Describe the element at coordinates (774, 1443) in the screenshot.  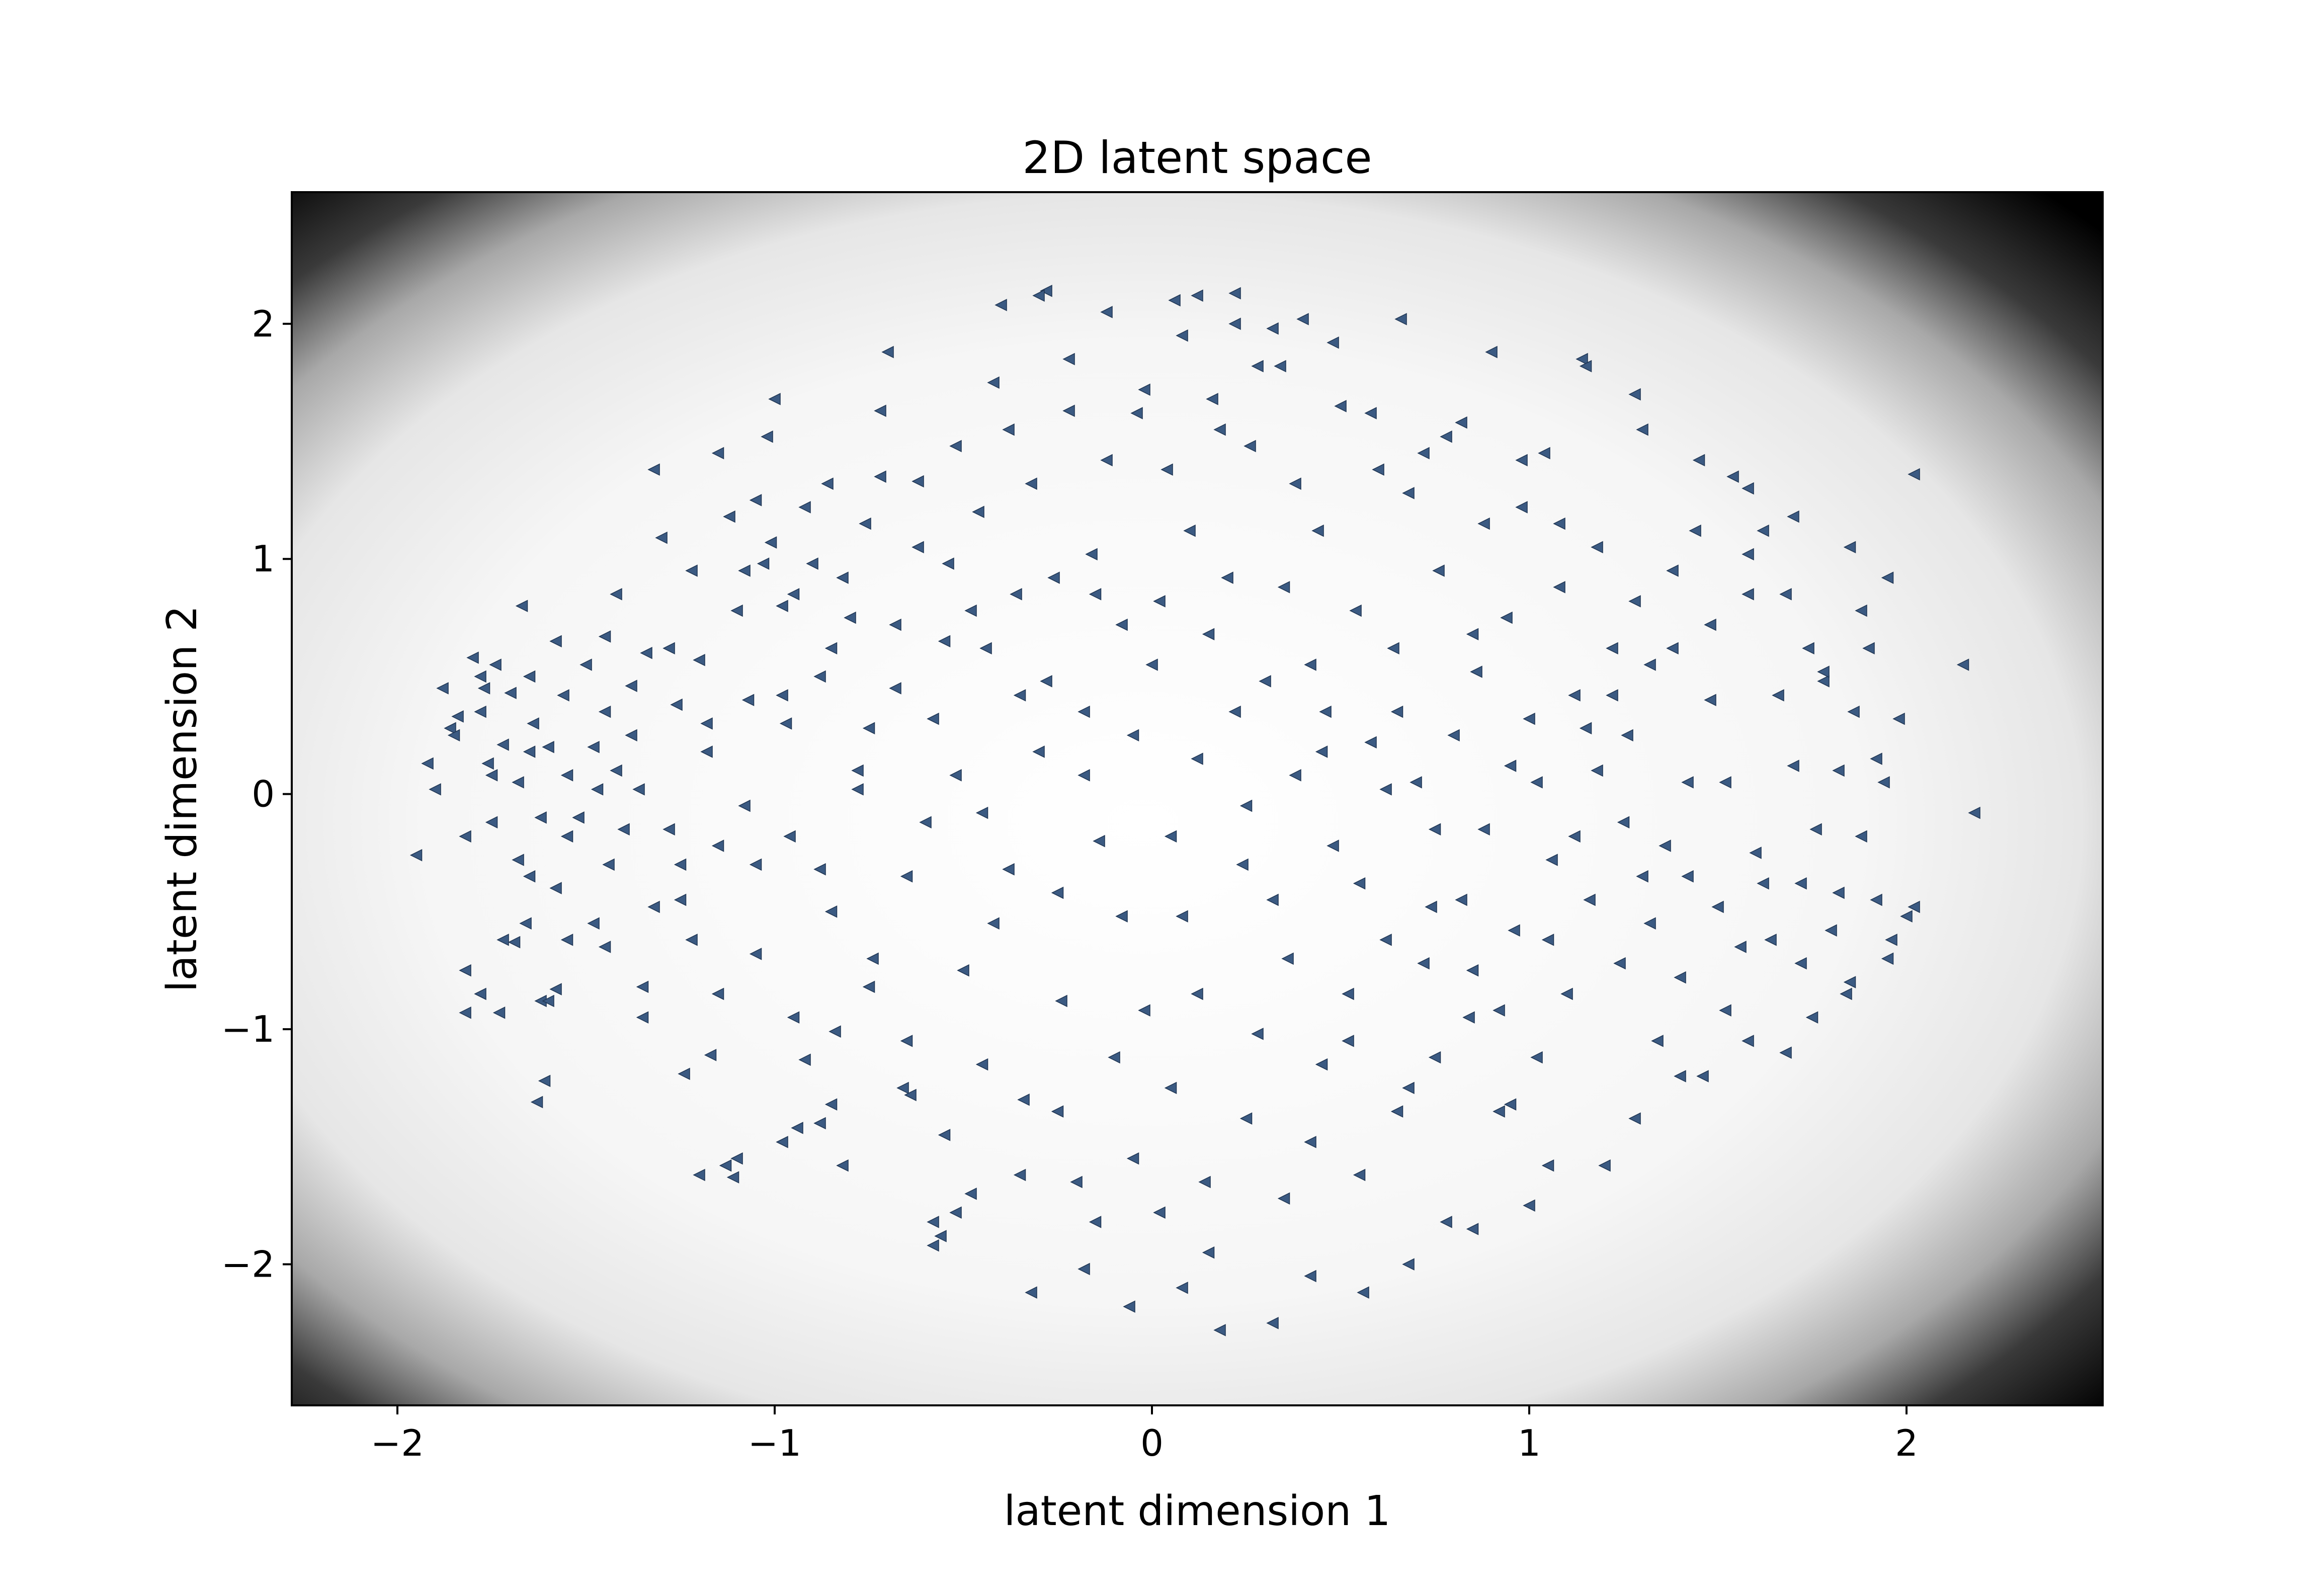
I see `x-tick-label: −1` at that location.